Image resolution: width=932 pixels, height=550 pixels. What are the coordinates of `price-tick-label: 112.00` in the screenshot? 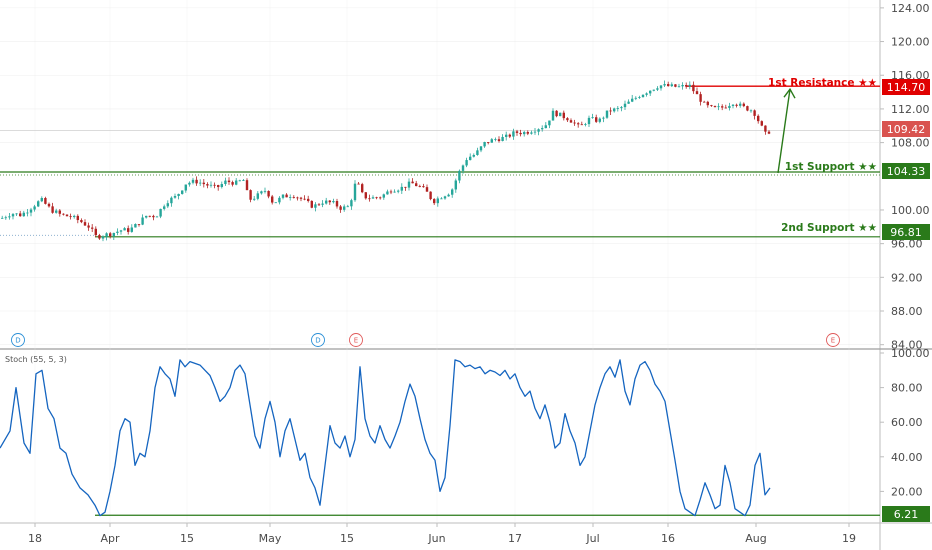 It's located at (910, 109).